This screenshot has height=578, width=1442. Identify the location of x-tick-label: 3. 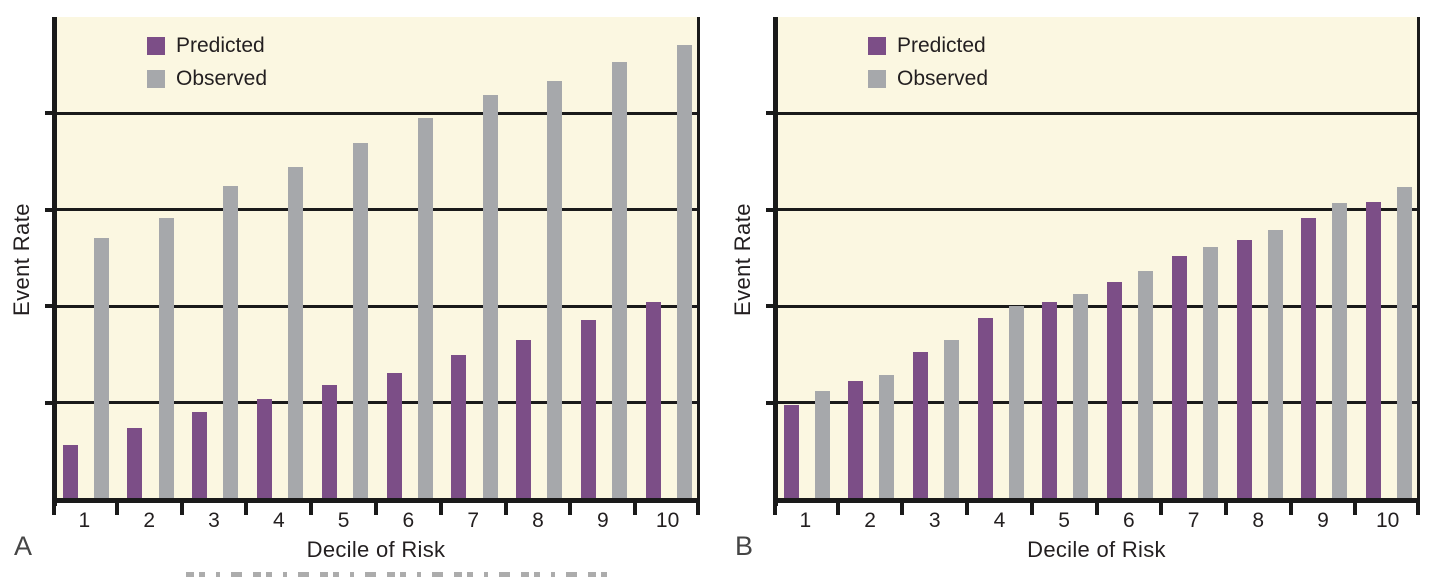
(934, 520).